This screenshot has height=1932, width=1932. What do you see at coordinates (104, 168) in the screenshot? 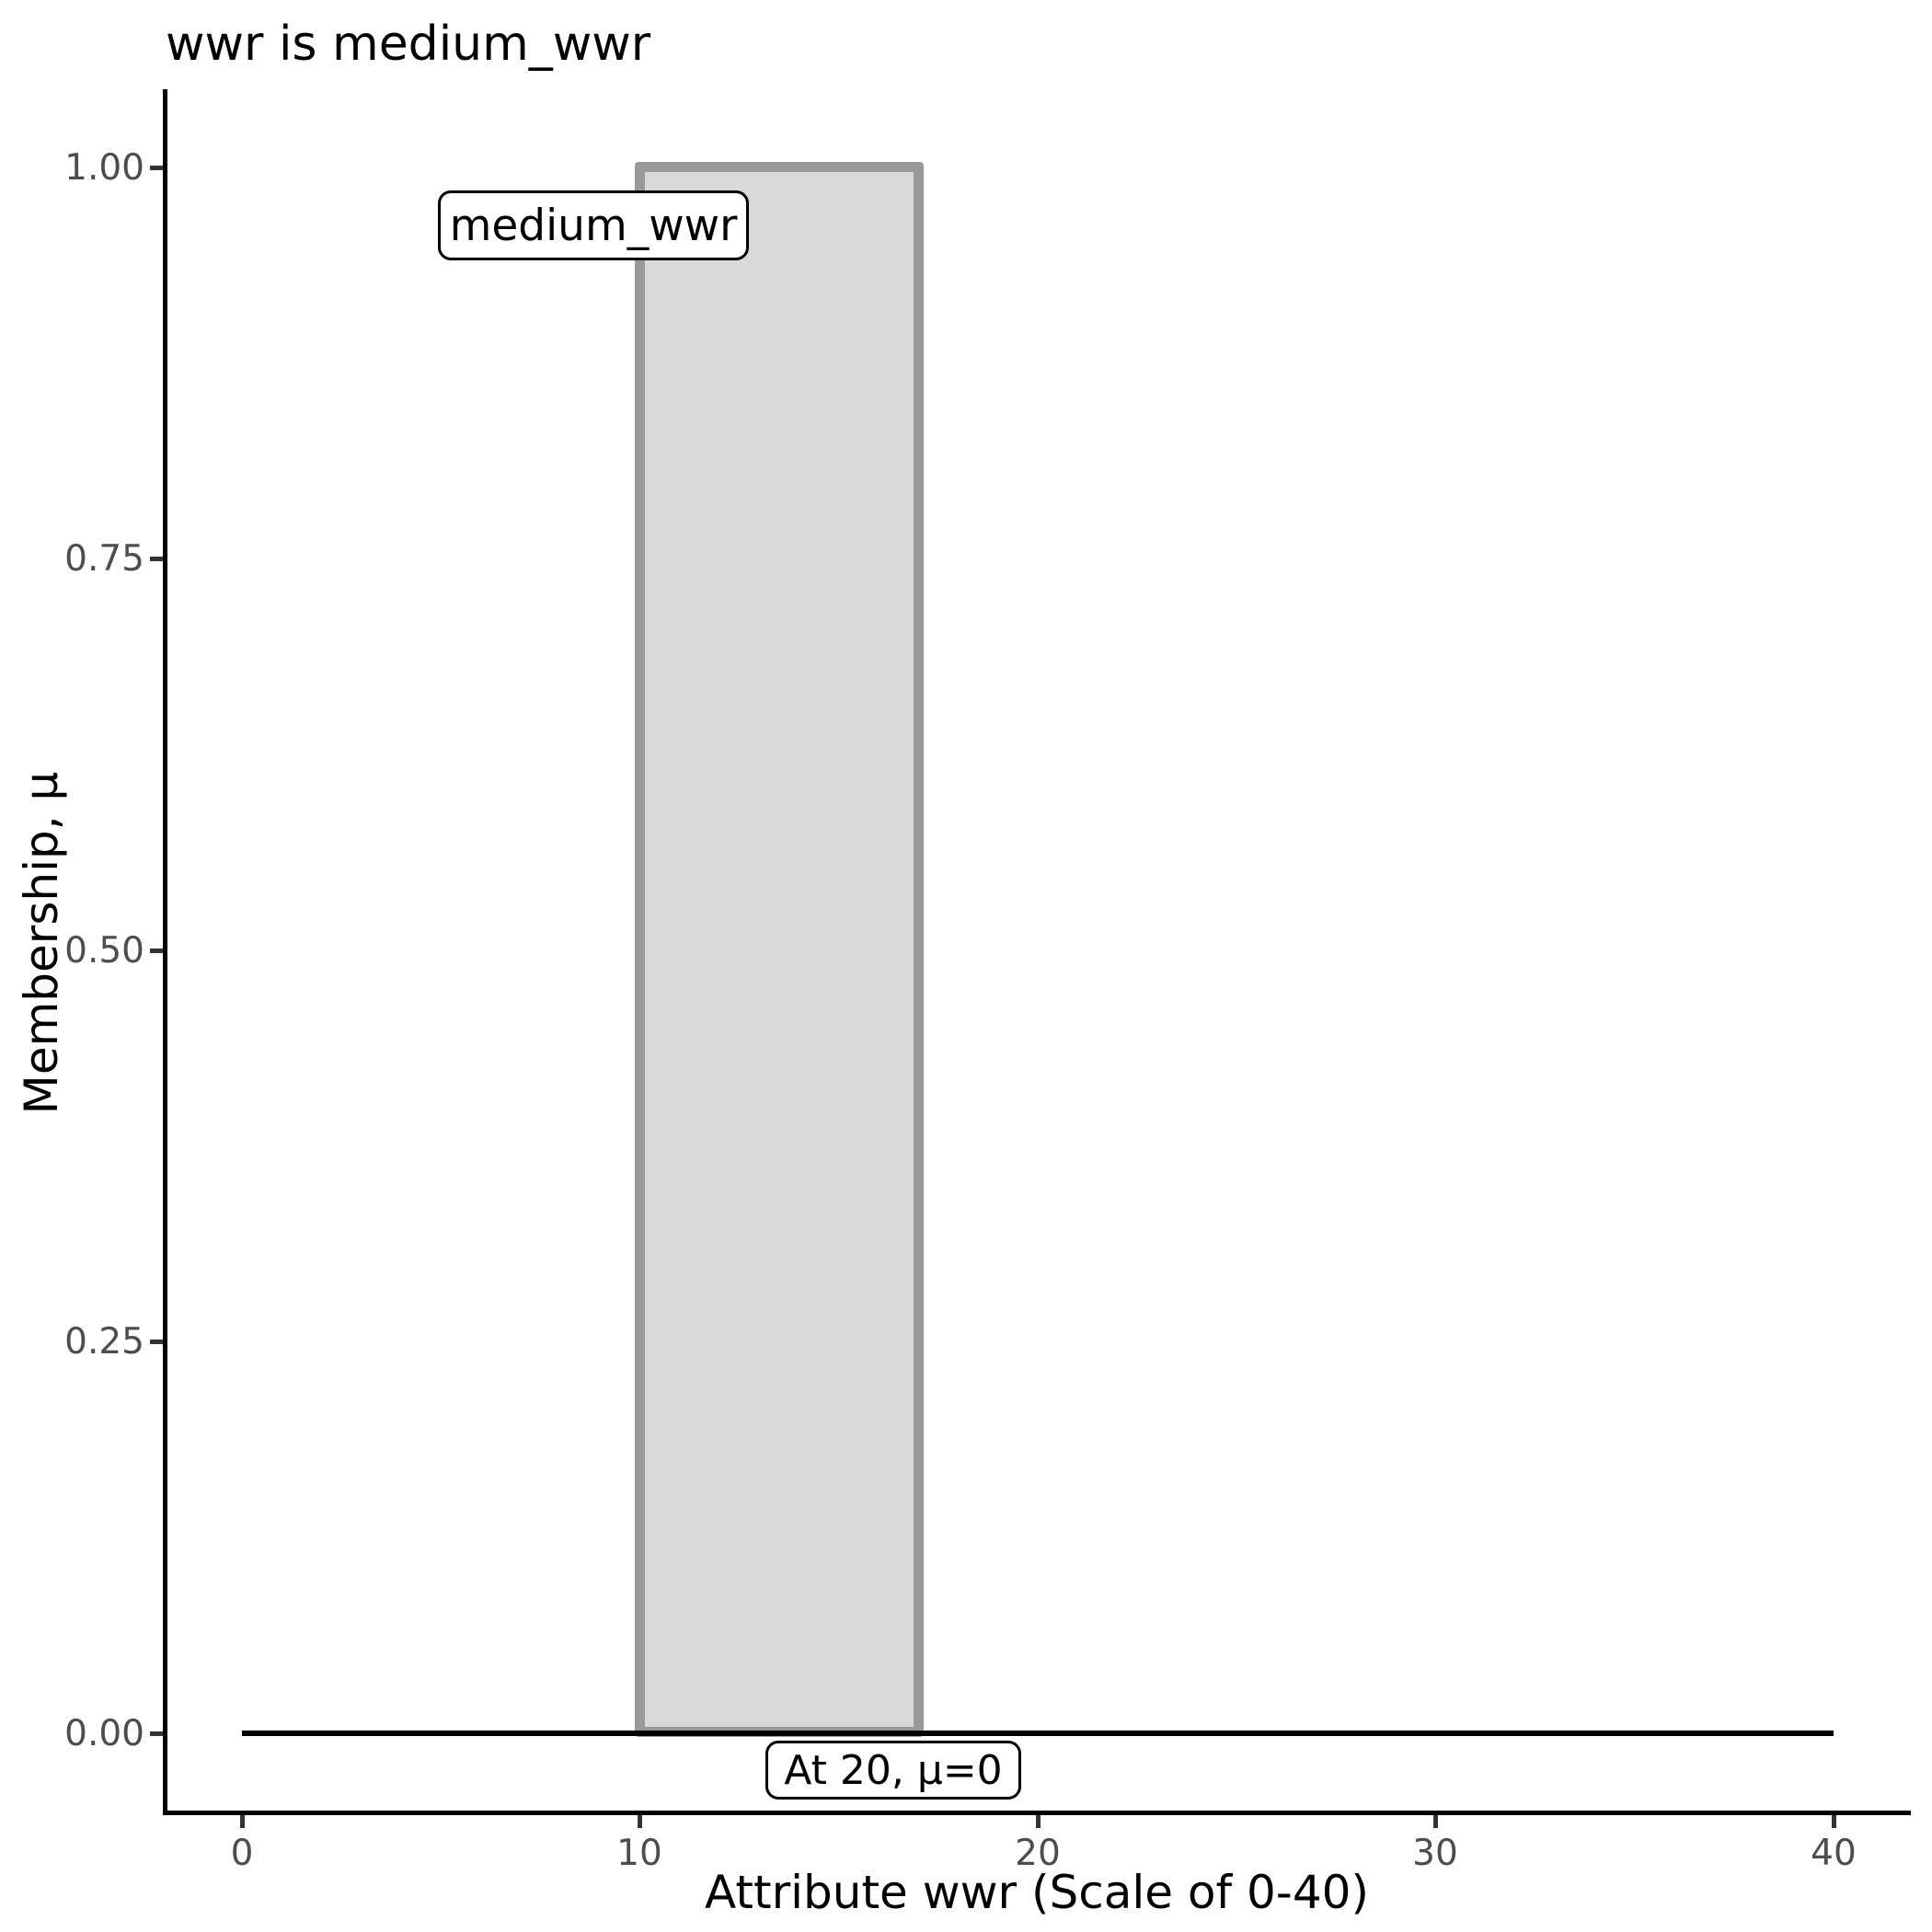
I see `y-tick-label: 1.00` at bounding box center [104, 168].